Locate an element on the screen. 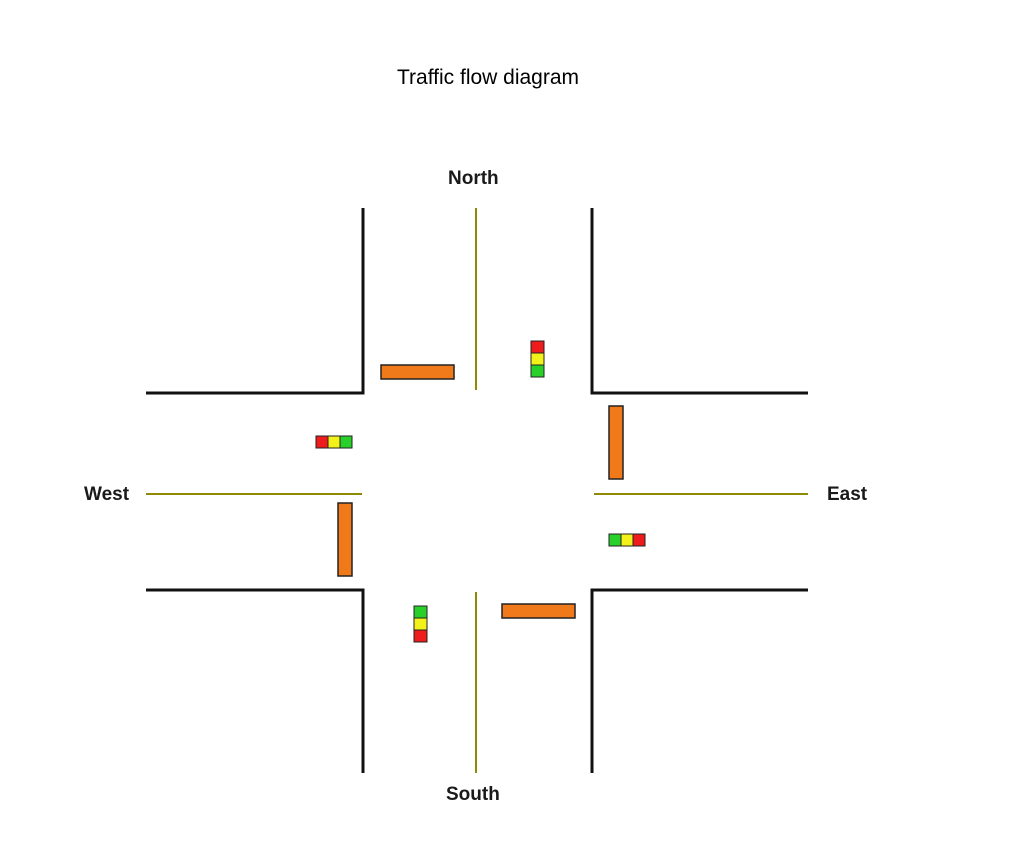 The image size is (1024, 844). vehicle-north is located at coordinates (417, 372).